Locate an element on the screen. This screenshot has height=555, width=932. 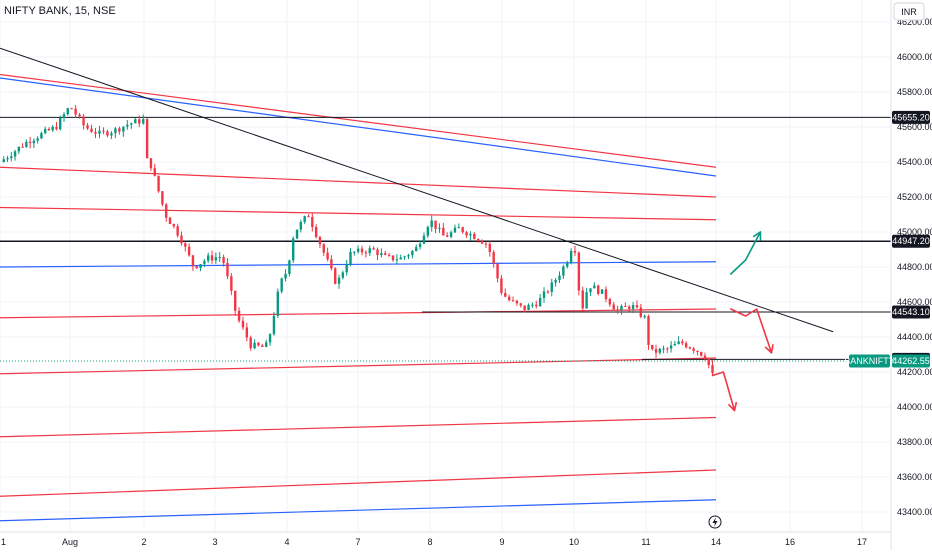
price-tick-label: 43600.00 is located at coordinates (914, 477).